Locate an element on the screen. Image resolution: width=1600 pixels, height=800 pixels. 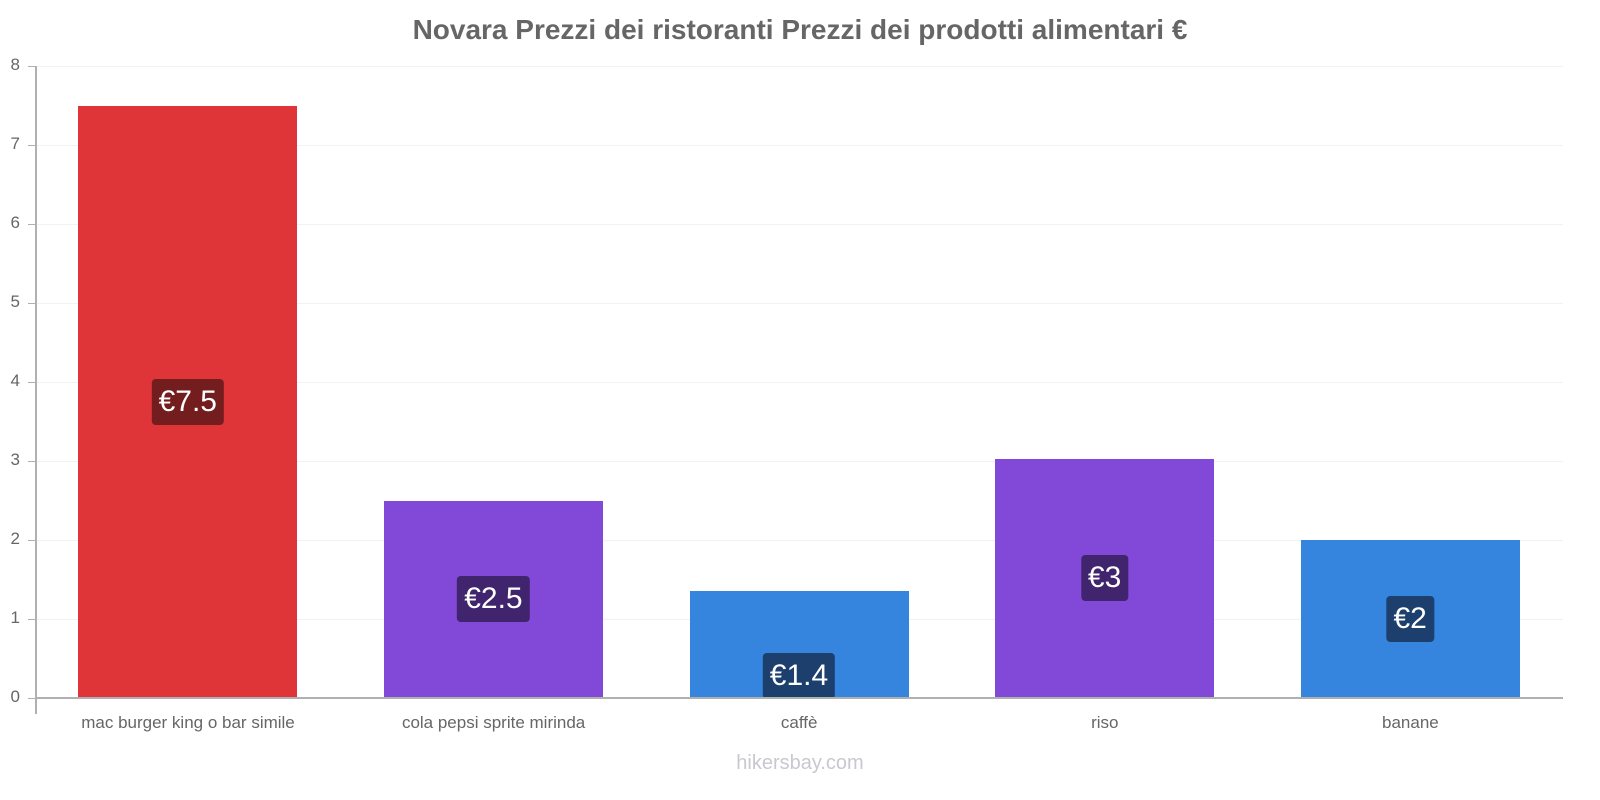
data-label: €2 is located at coordinates (1410, 619).